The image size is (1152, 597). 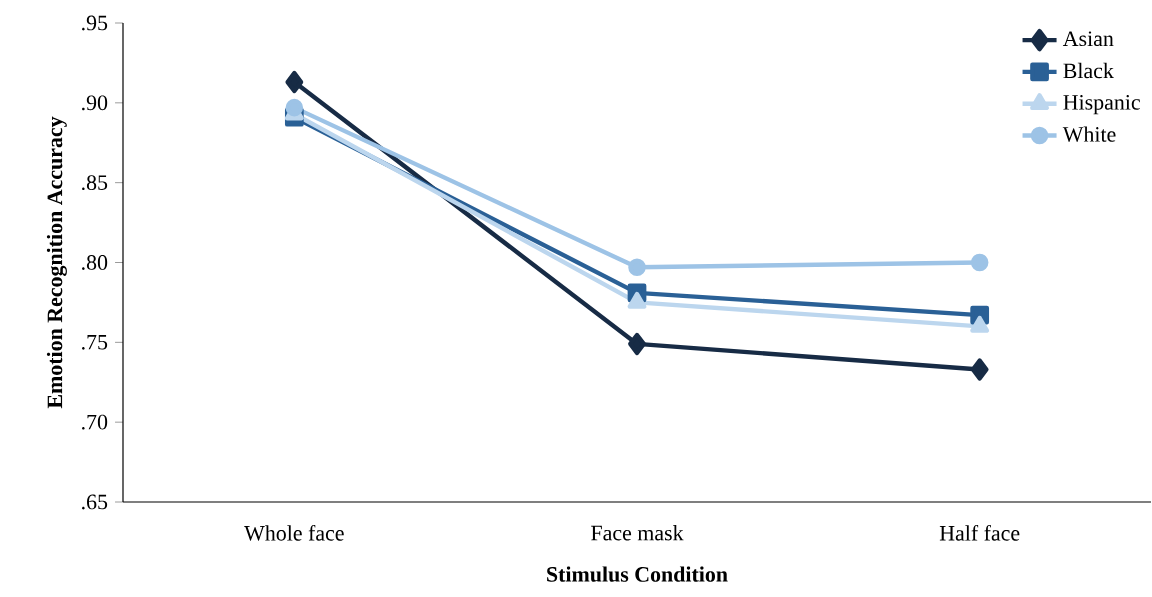 What do you see at coordinates (637, 574) in the screenshot?
I see `x-axis-title: Stimulus Condition` at bounding box center [637, 574].